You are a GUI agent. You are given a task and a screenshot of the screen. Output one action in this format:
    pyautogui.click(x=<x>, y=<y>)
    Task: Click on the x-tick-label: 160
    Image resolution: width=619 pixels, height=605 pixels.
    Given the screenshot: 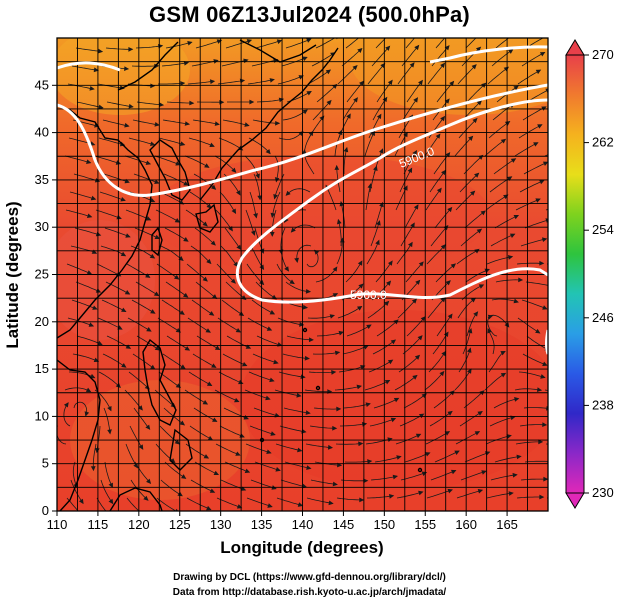 What is the action you would take?
    pyautogui.click(x=466, y=524)
    